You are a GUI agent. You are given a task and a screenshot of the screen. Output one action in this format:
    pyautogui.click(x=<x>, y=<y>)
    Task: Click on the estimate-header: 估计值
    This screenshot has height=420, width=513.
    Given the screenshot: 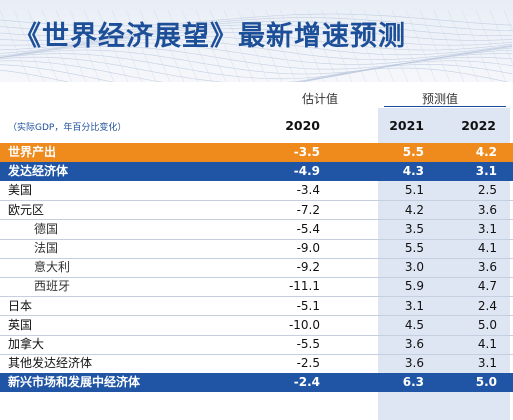 What is the action you would take?
    pyautogui.click(x=320, y=99)
    